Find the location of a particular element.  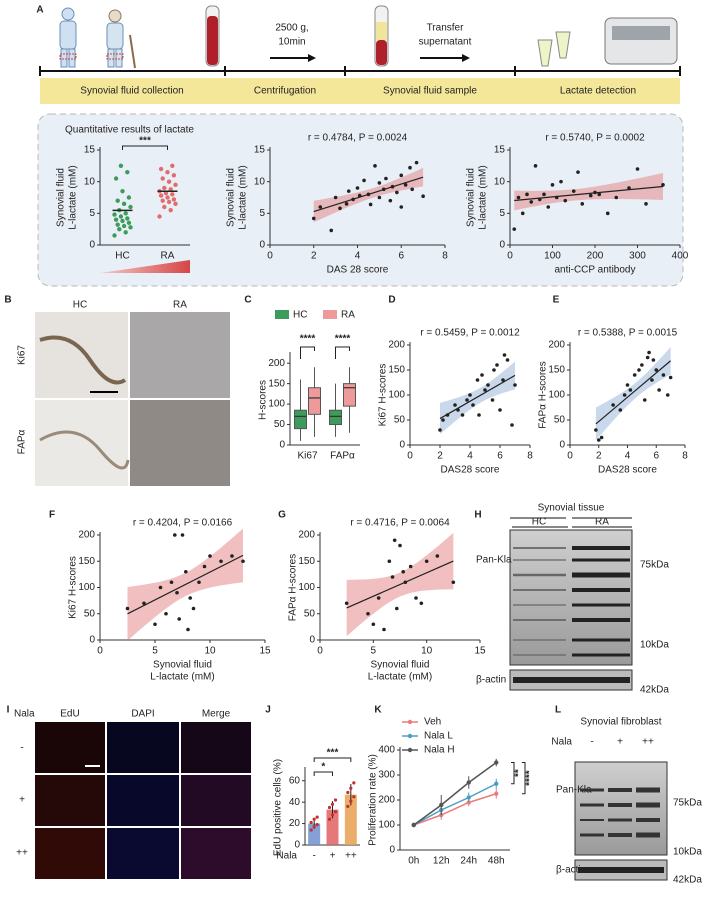

legend-swatch is located at coordinates (282, 314).